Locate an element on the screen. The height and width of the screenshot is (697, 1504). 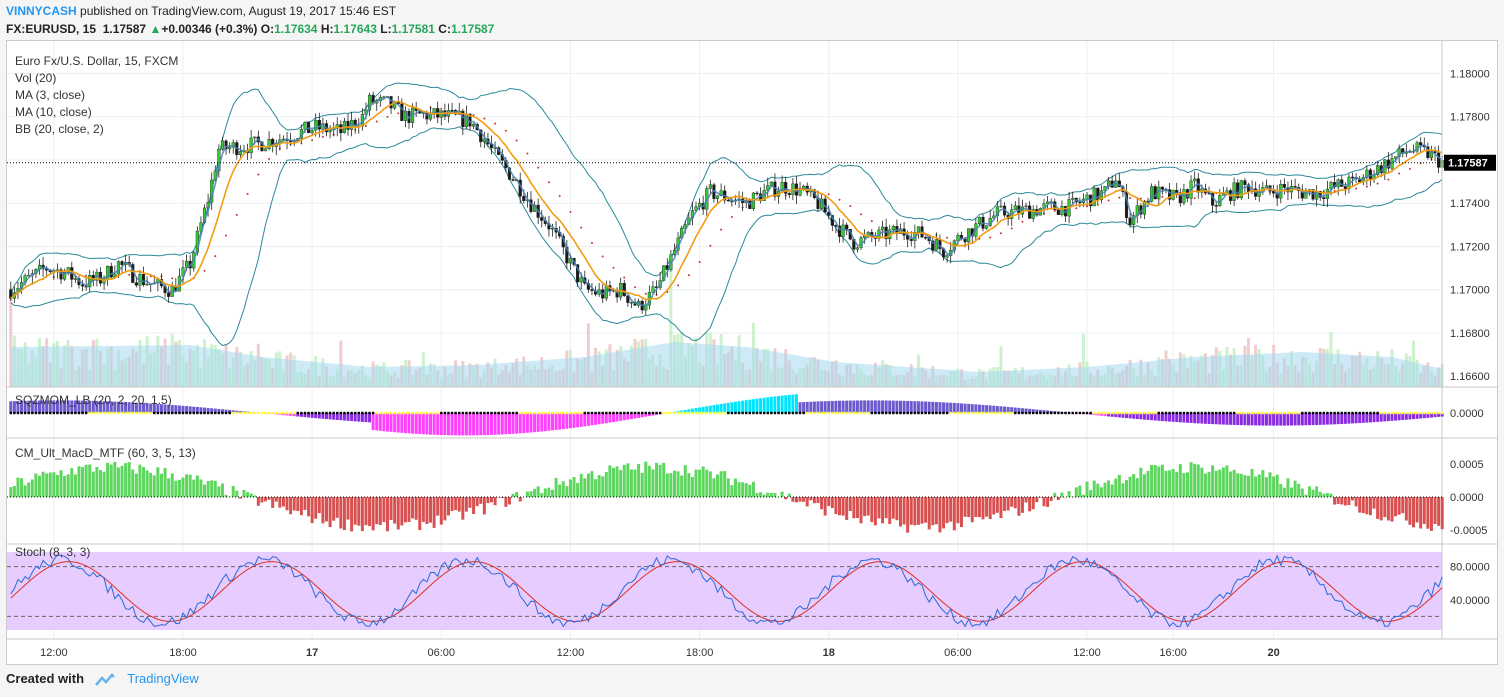
time-axis-label: 12:00 is located at coordinates (54, 653).